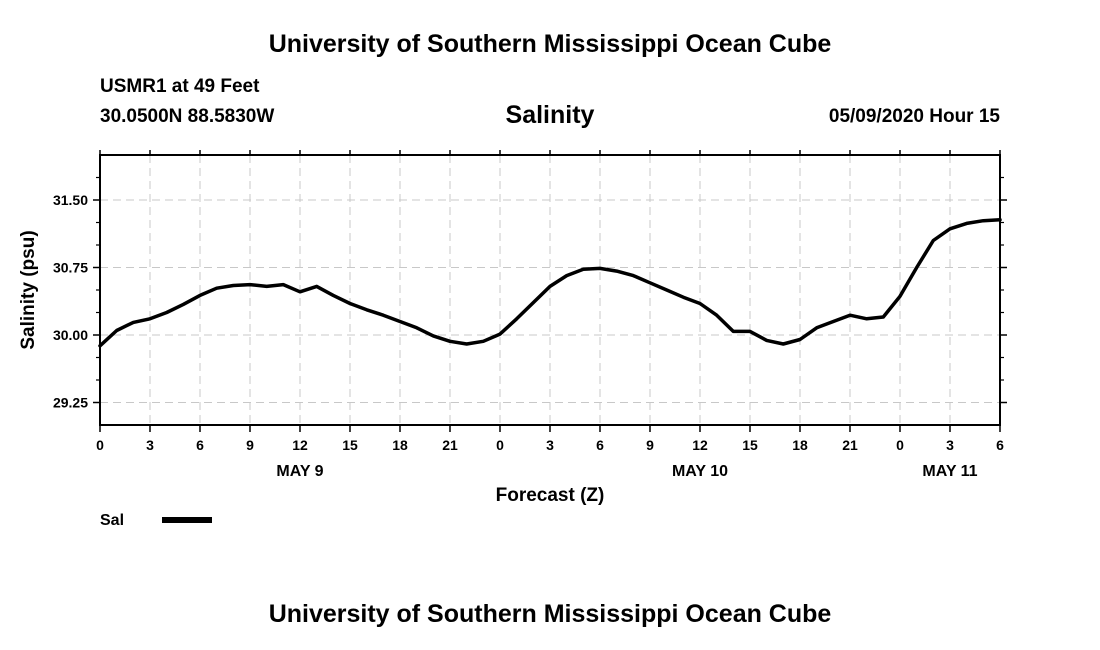 Image resolution: width=1100 pixels, height=650 pixels. Describe the element at coordinates (299, 471) in the screenshot. I see `day-label: MAY 9` at that location.